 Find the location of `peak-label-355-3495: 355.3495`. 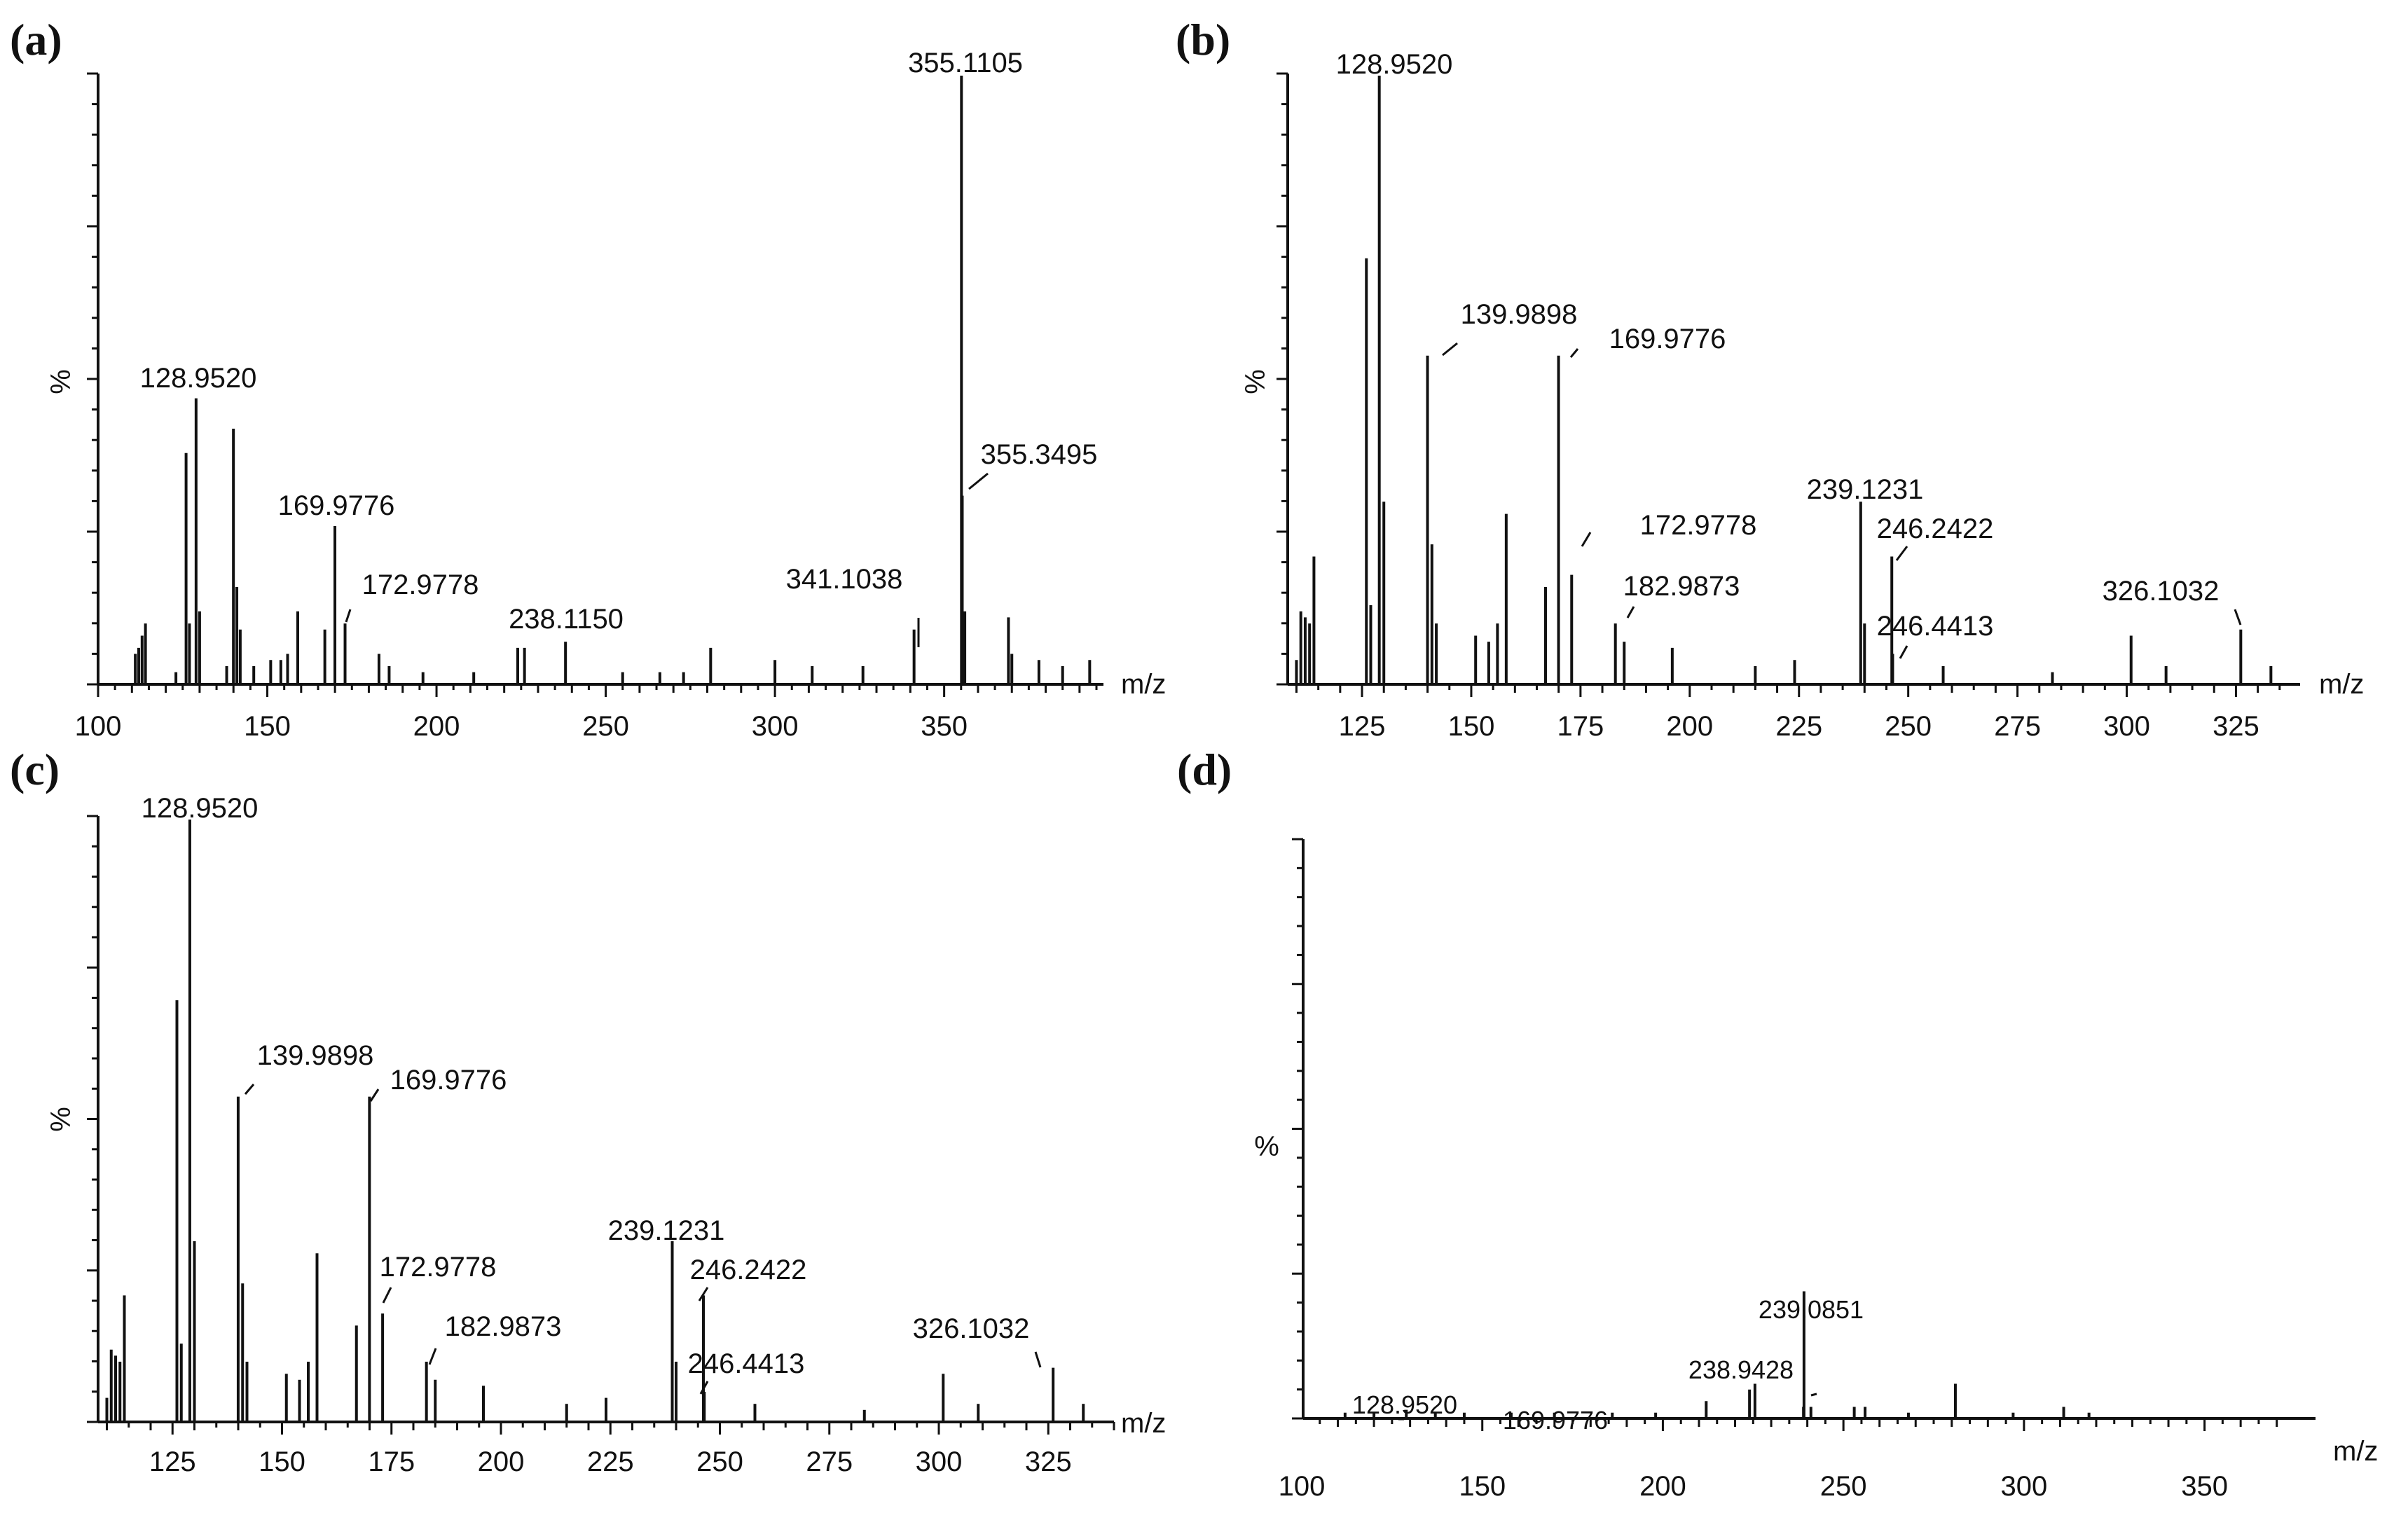

peak-label-355-3495: 355.3495 is located at coordinates (1039, 454).